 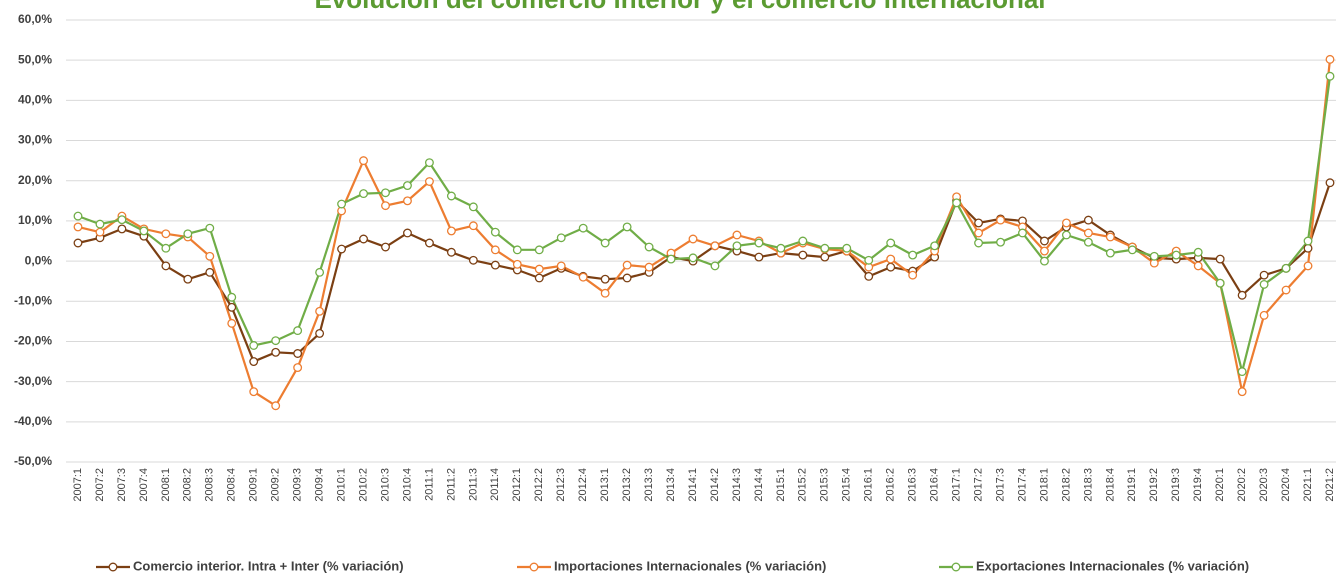 What do you see at coordinates (33, 300) in the screenshot?
I see `y-tick-label: -10,0%` at bounding box center [33, 300].